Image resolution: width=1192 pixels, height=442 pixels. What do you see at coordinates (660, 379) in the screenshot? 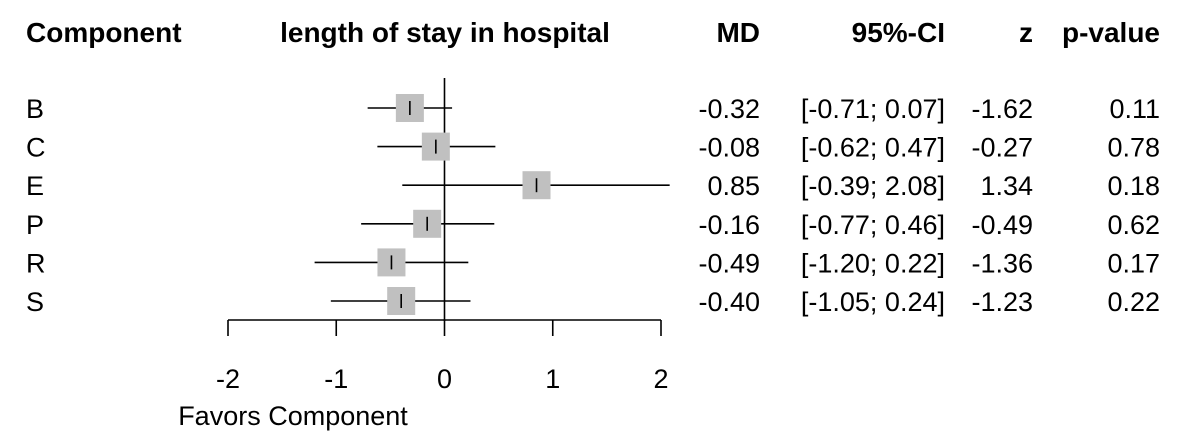
I see `x-tick-label: 2` at bounding box center [660, 379].